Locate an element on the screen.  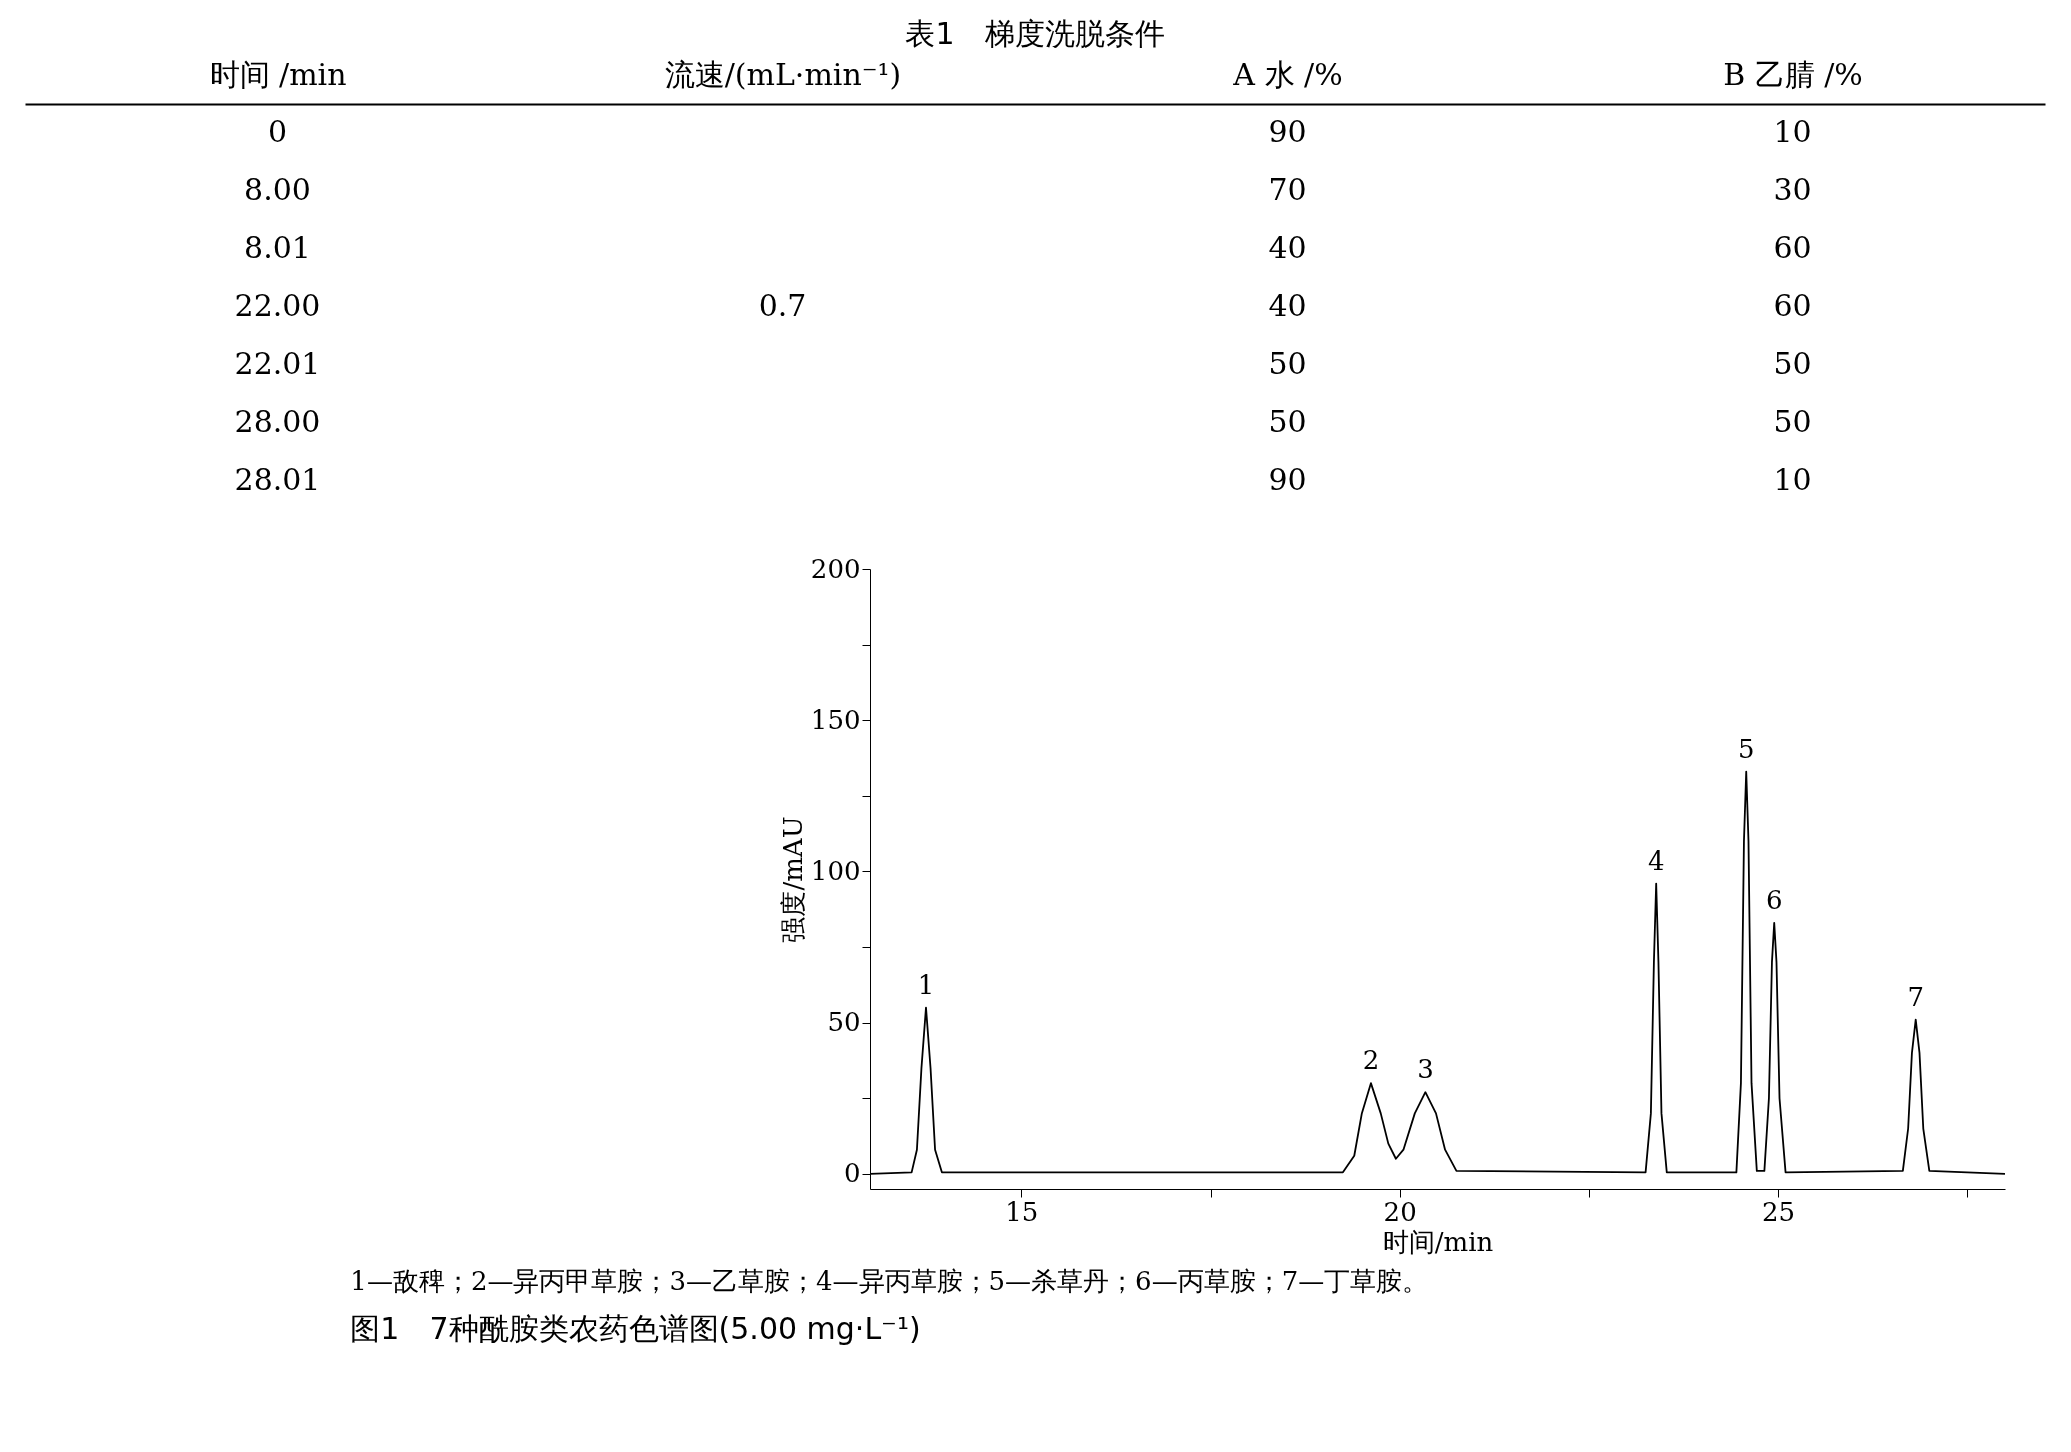
annotation: 3 is located at coordinates (1425, 1069).